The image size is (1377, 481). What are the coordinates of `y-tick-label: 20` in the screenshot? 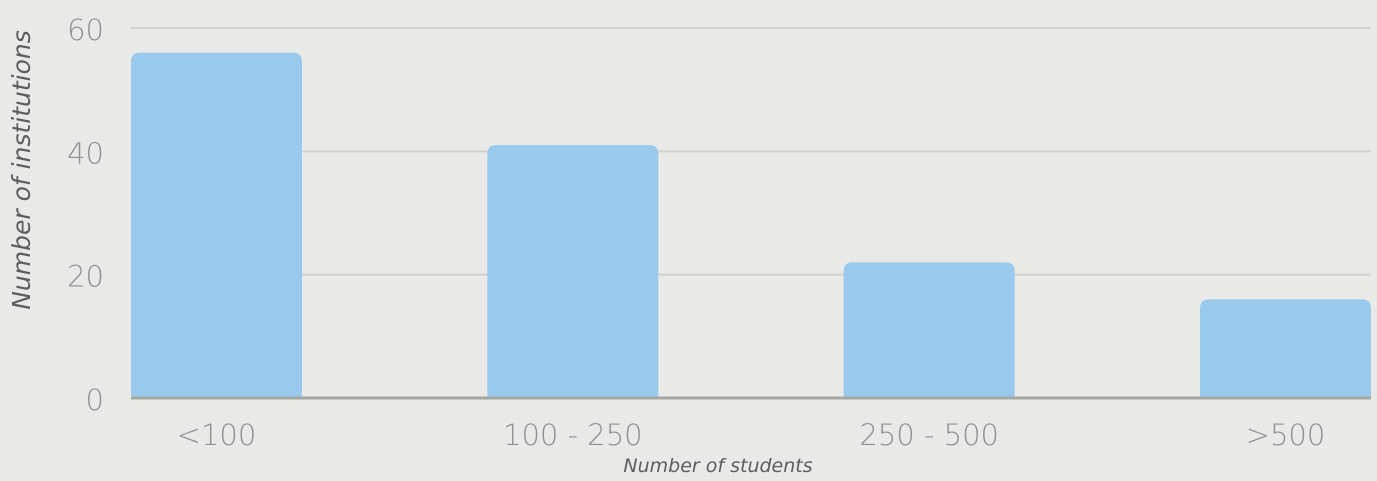 It's located at (85, 277).